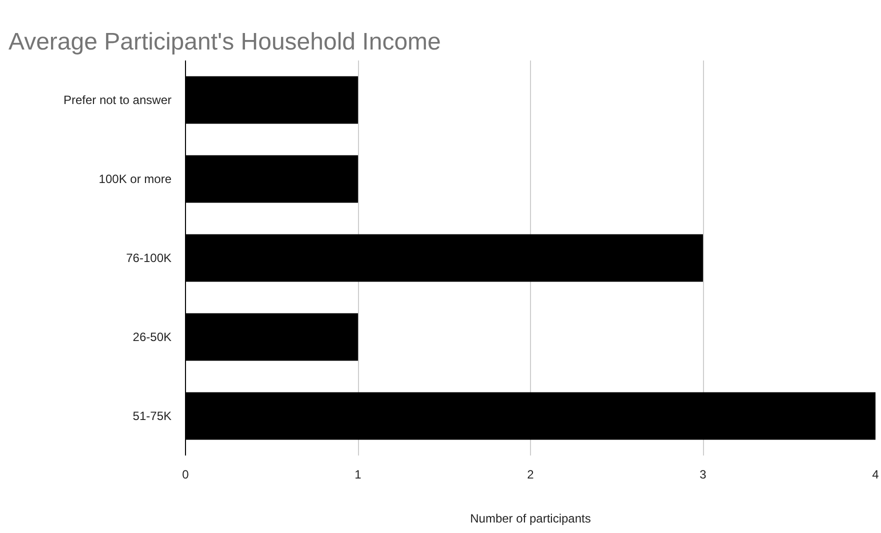  Describe the element at coordinates (530, 519) in the screenshot. I see `x-axis-title: Number of participants` at that location.